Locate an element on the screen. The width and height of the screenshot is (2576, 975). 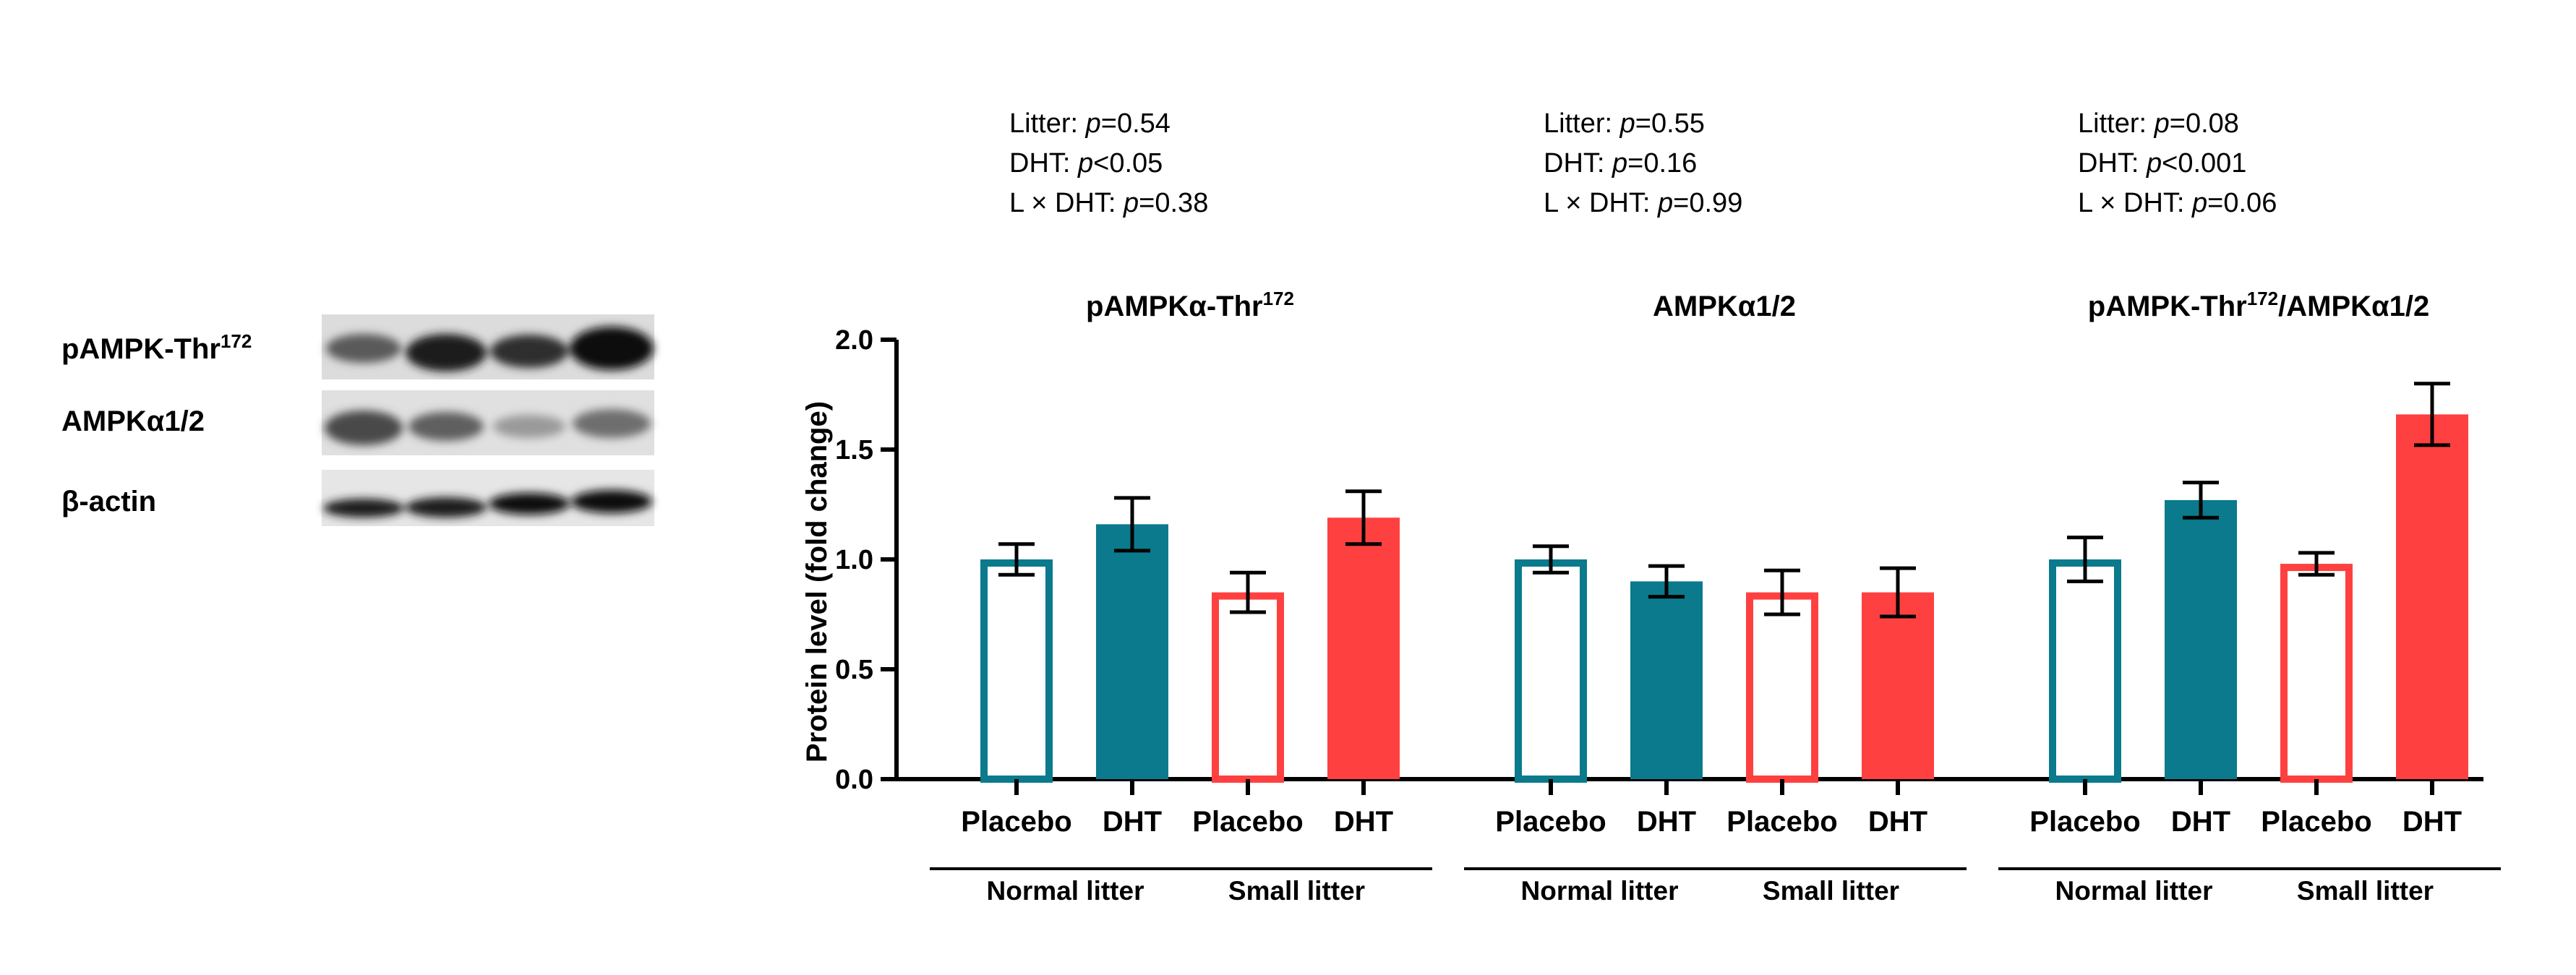
stats-line-dht: DHT: p=0.16 is located at coordinates (1621, 163).